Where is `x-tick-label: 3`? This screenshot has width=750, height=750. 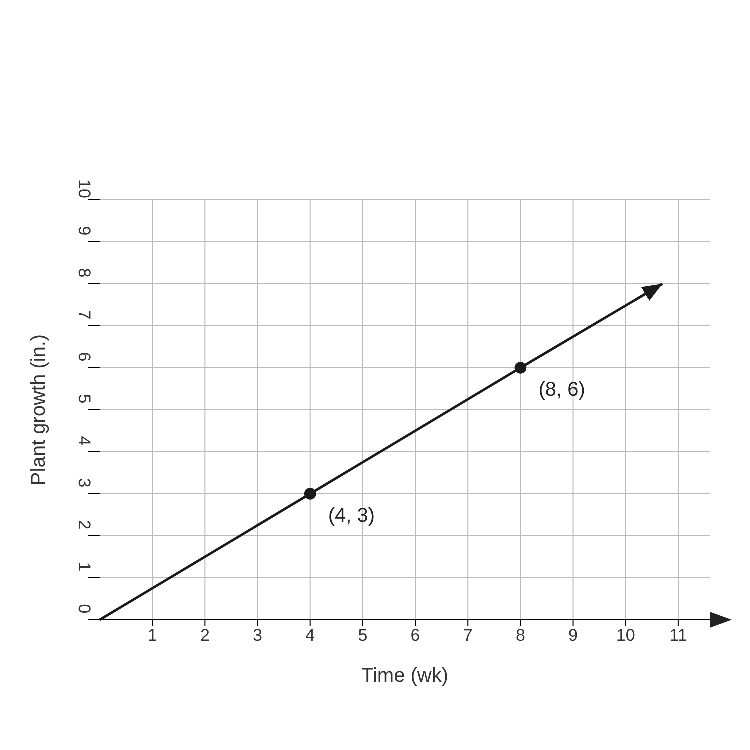 x-tick-label: 3 is located at coordinates (257, 636).